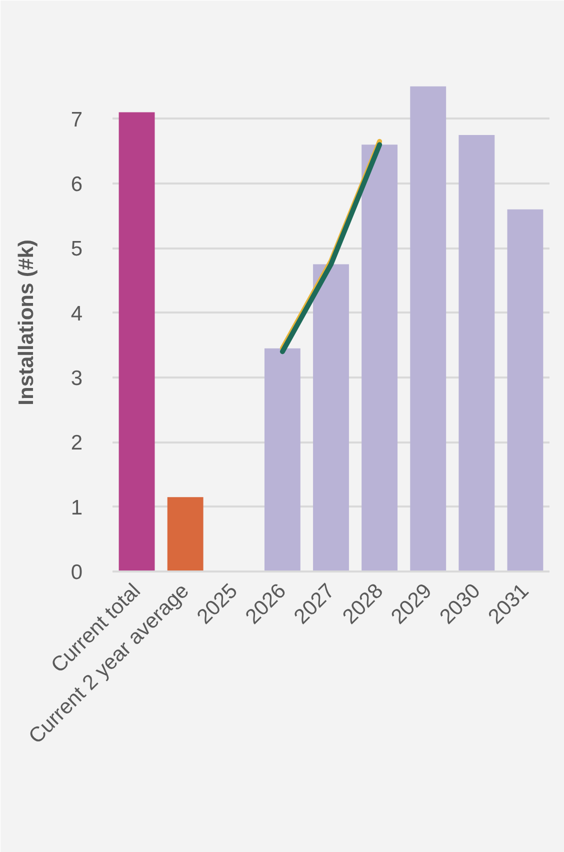 This screenshot has width=564, height=852. I want to click on y-axis-title: Installations (#k), so click(26, 323).